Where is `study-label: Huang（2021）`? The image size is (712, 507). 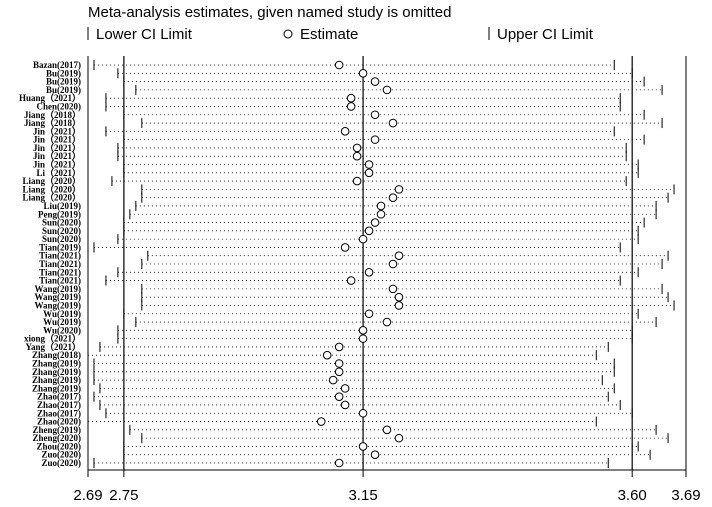 study-label: Huang（2021） is located at coordinates (50, 98).